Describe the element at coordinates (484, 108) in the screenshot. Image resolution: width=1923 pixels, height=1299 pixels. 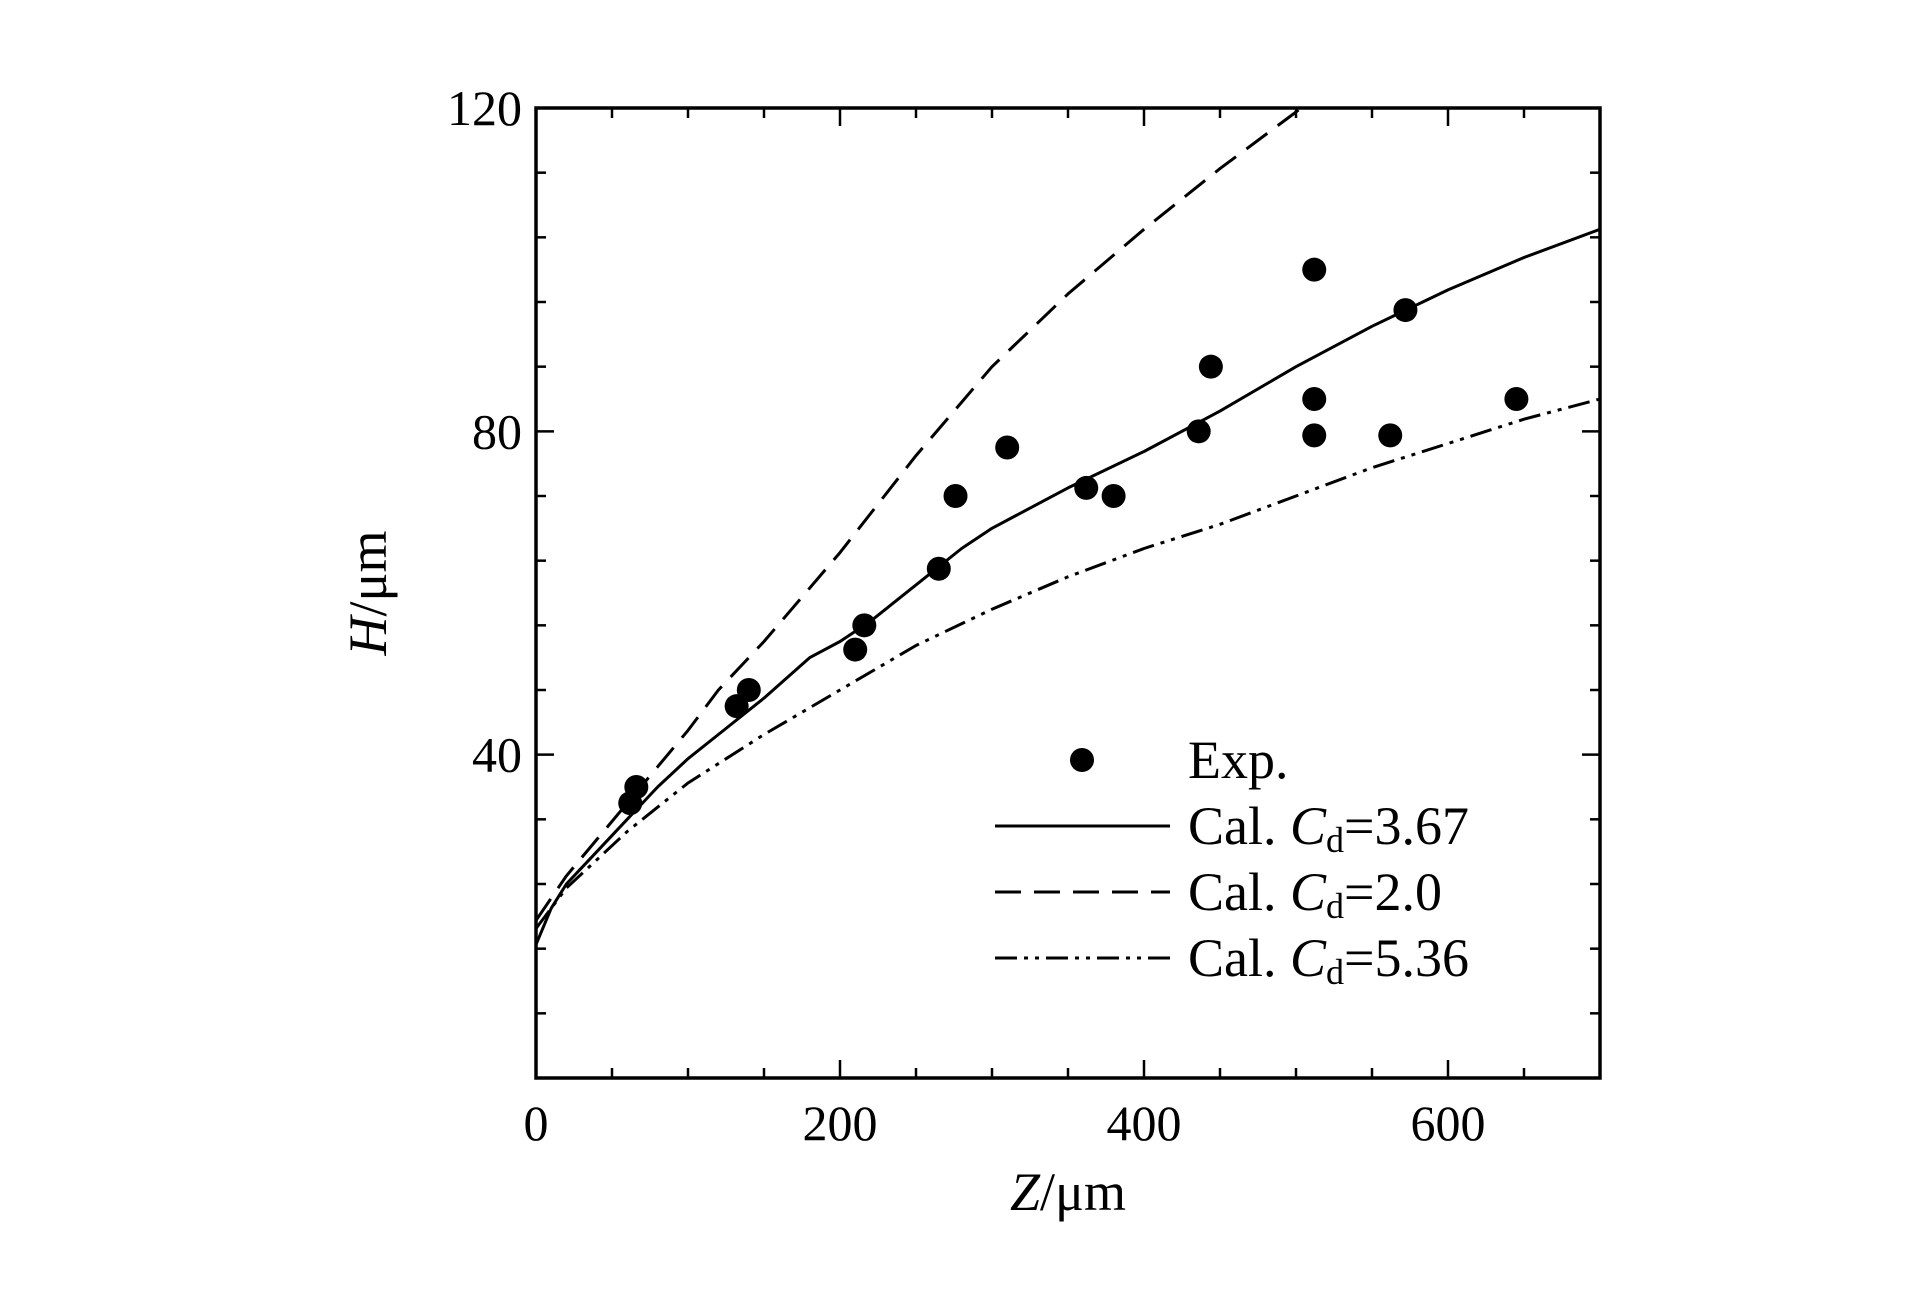
I see `y-tick-label: 120` at that location.